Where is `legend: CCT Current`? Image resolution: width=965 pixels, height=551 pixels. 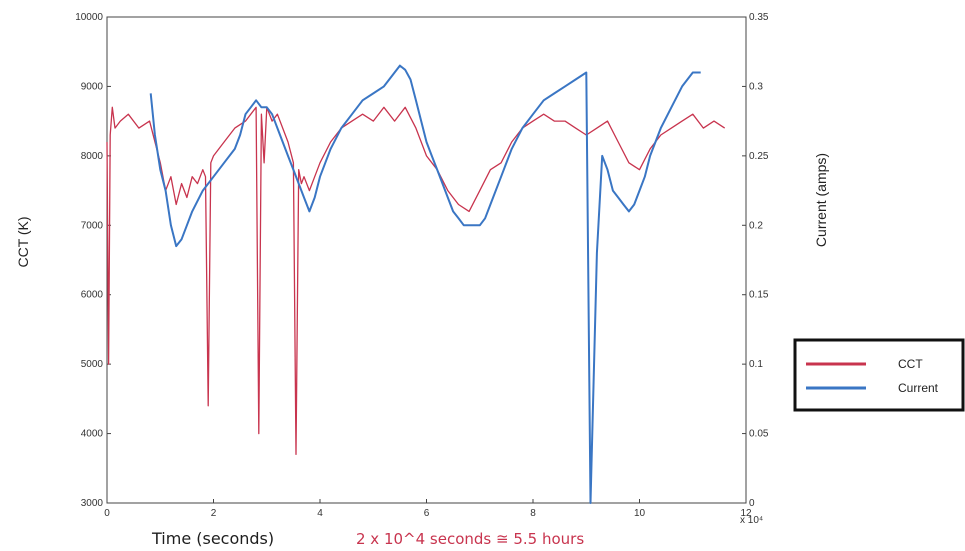 legend: CCT Current is located at coordinates (879, 375).